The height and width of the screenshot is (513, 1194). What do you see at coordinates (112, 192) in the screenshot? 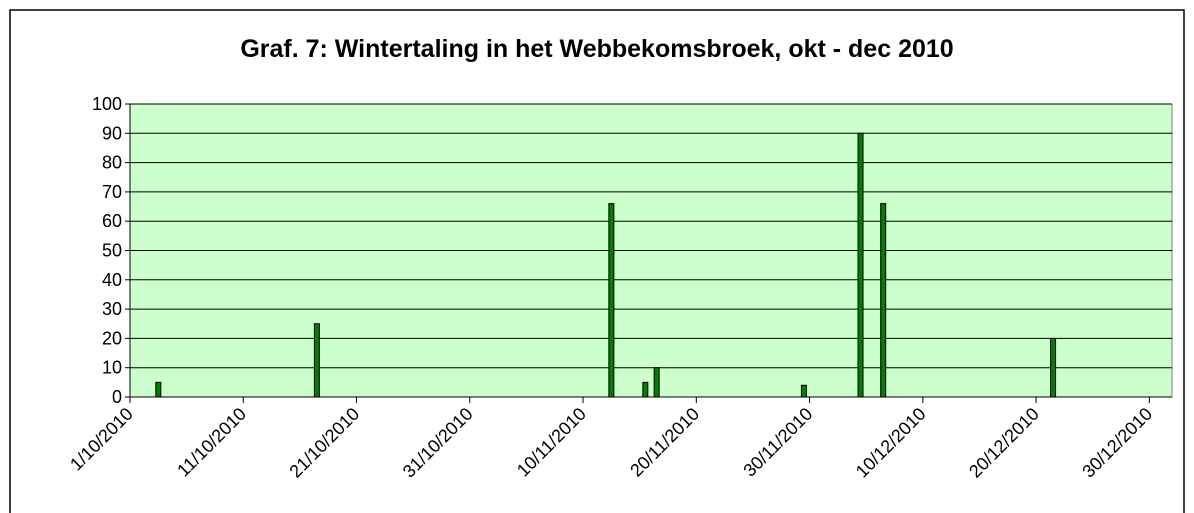
I see `y-tick-label: 70` at bounding box center [112, 192].